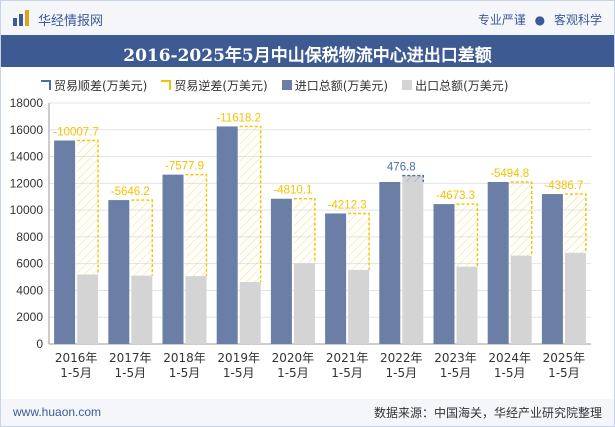  What do you see at coordinates (347, 205) in the screenshot?
I see `deficit-label: -4212.3` at bounding box center [347, 205].